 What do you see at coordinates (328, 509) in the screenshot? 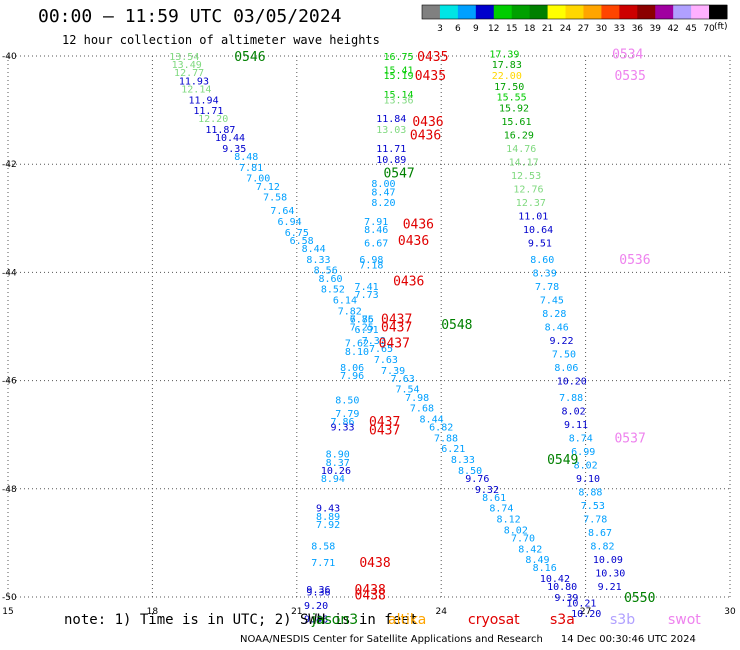
I see `wave-height-label: 9.43` at bounding box center [328, 509].